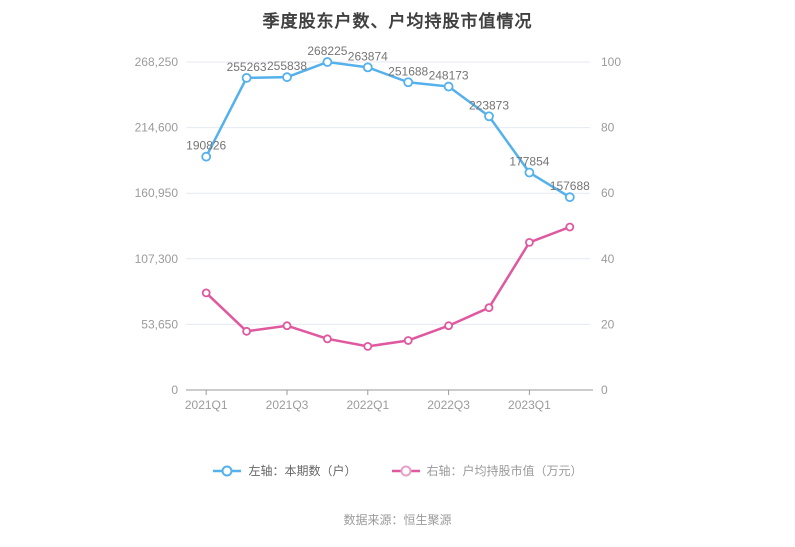 The image size is (795, 547). Describe the element at coordinates (287, 66) in the screenshot. I see `data-point-label: 255838` at that location.